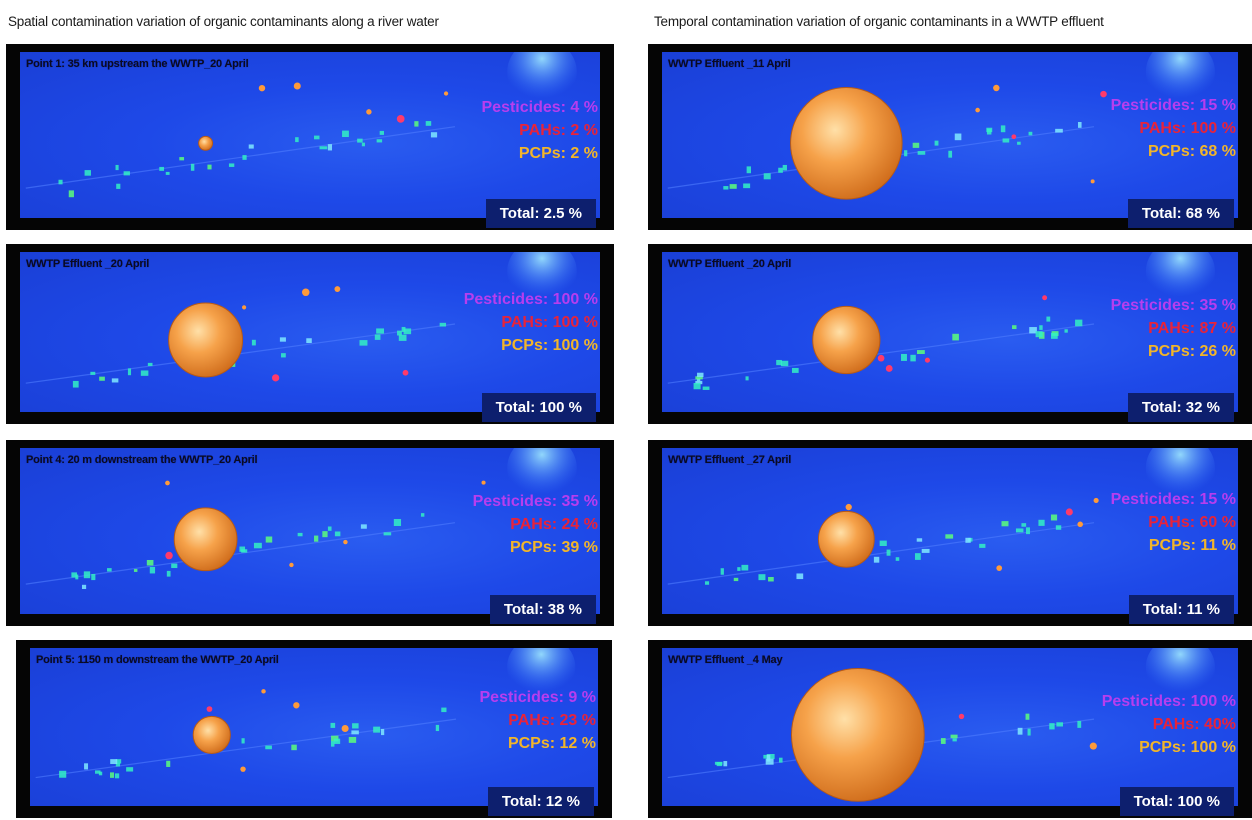  I want to click on pahs-label: PAHs: 100 %, so click(1187, 128).